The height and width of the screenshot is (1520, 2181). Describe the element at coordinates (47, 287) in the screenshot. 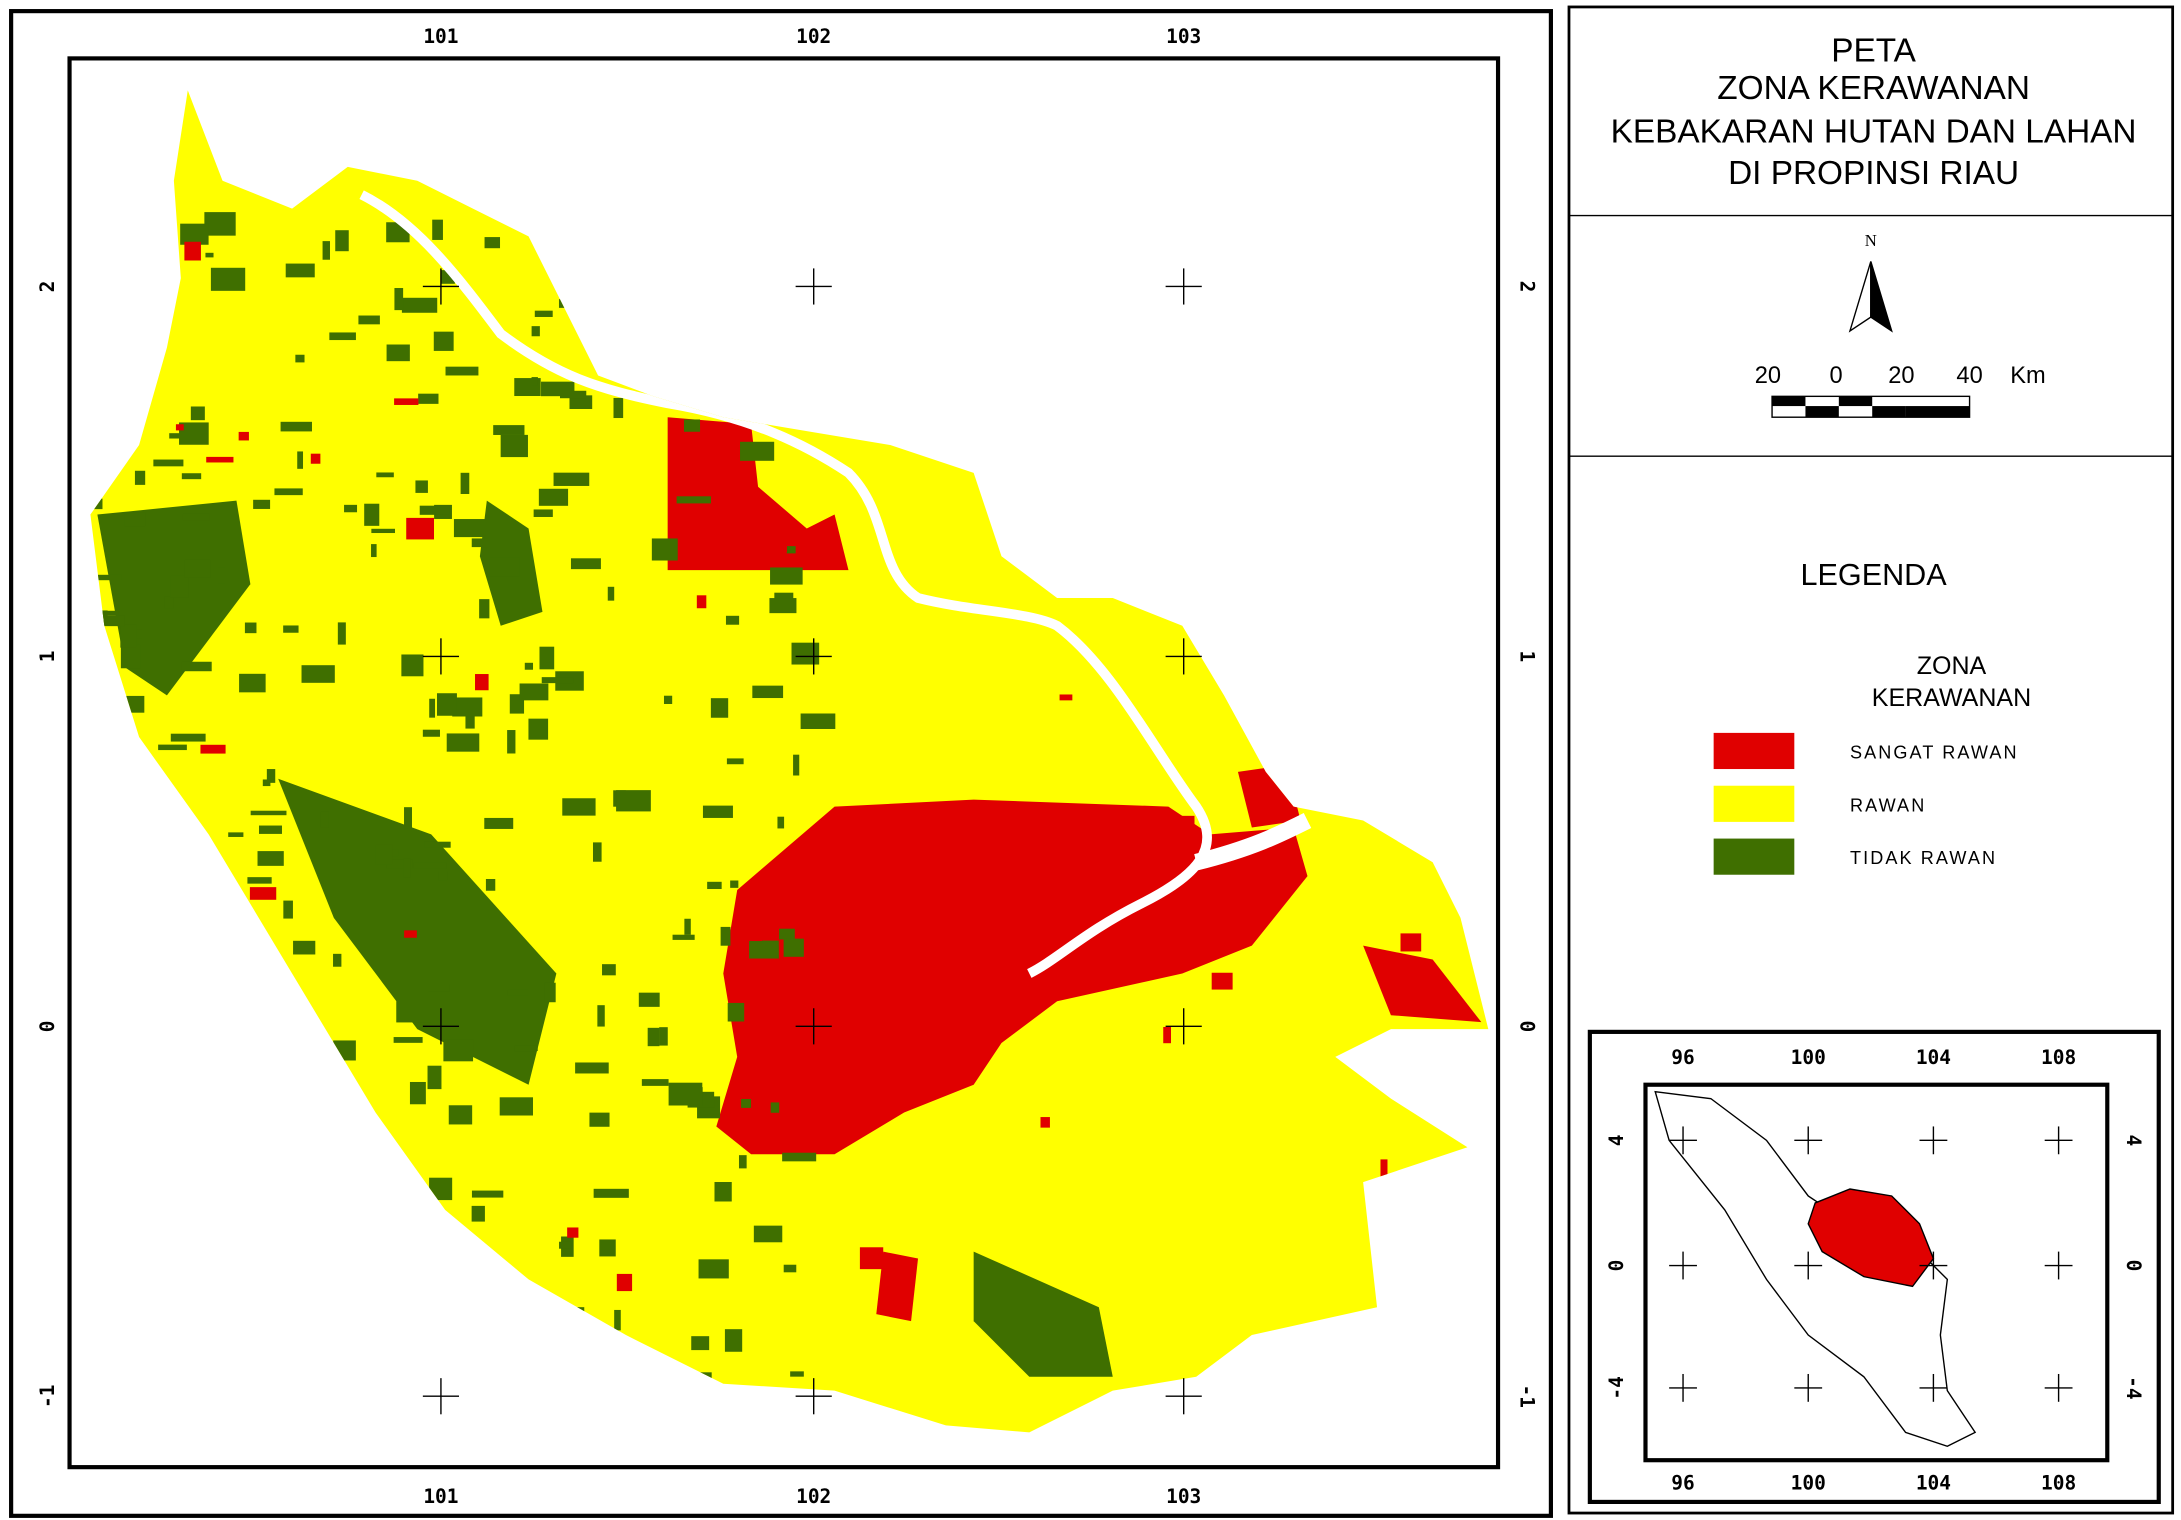

I see `y-label: 2` at that location.